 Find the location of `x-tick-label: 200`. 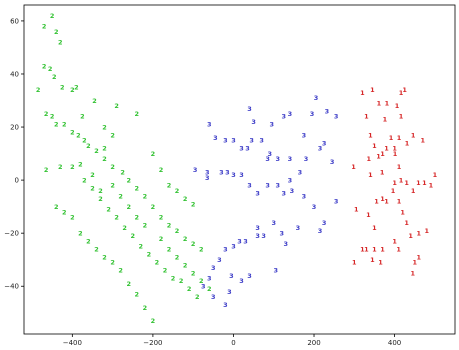

x-tick-label: 200 is located at coordinates (313, 343).